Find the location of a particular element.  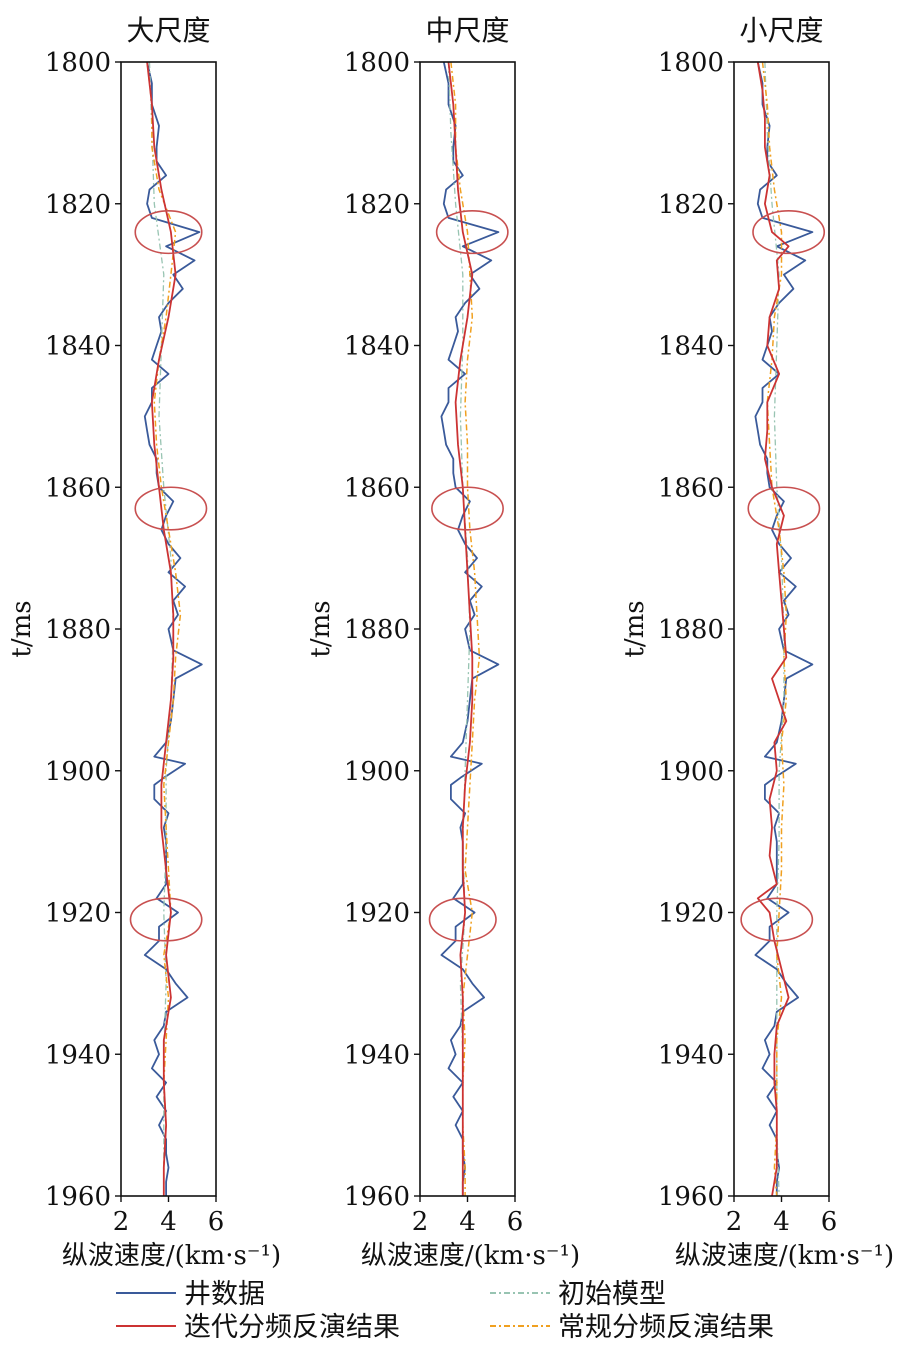

legend-item-conventional: 常规分频反演结果 is located at coordinates (632, 1327).